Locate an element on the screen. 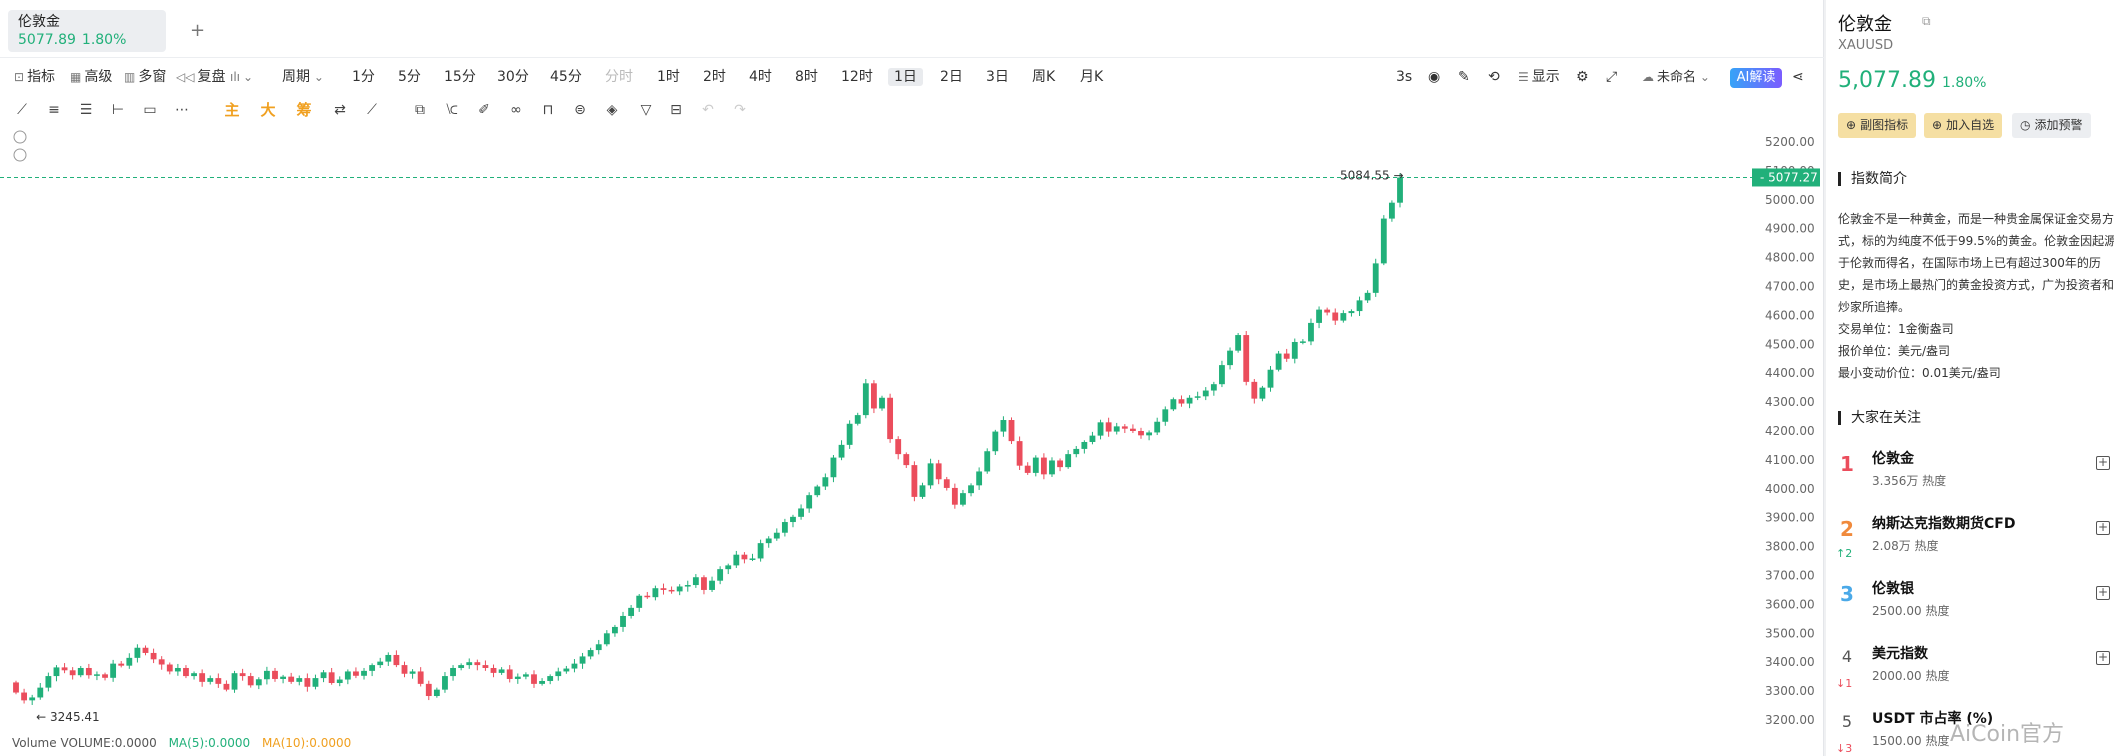  add-tab-icon: + is located at coordinates (198, 30).